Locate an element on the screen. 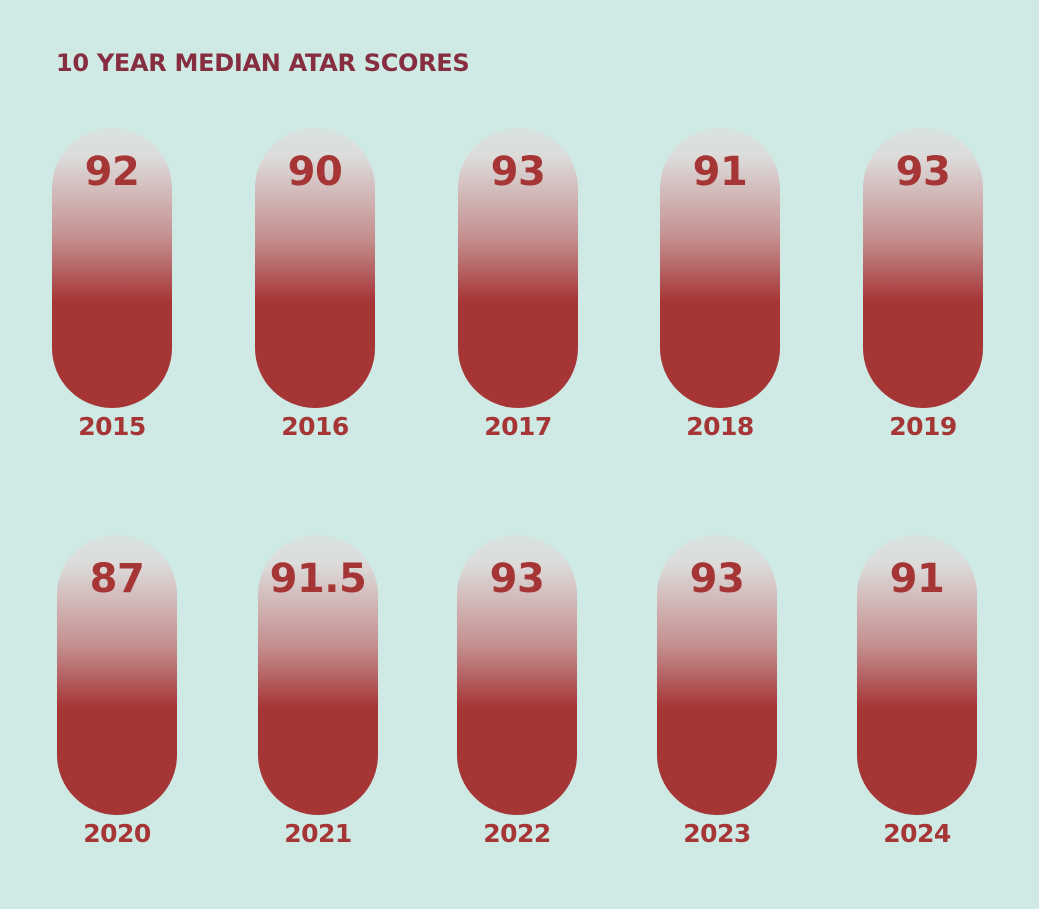  year-label-2020: 2020 is located at coordinates (117, 833).